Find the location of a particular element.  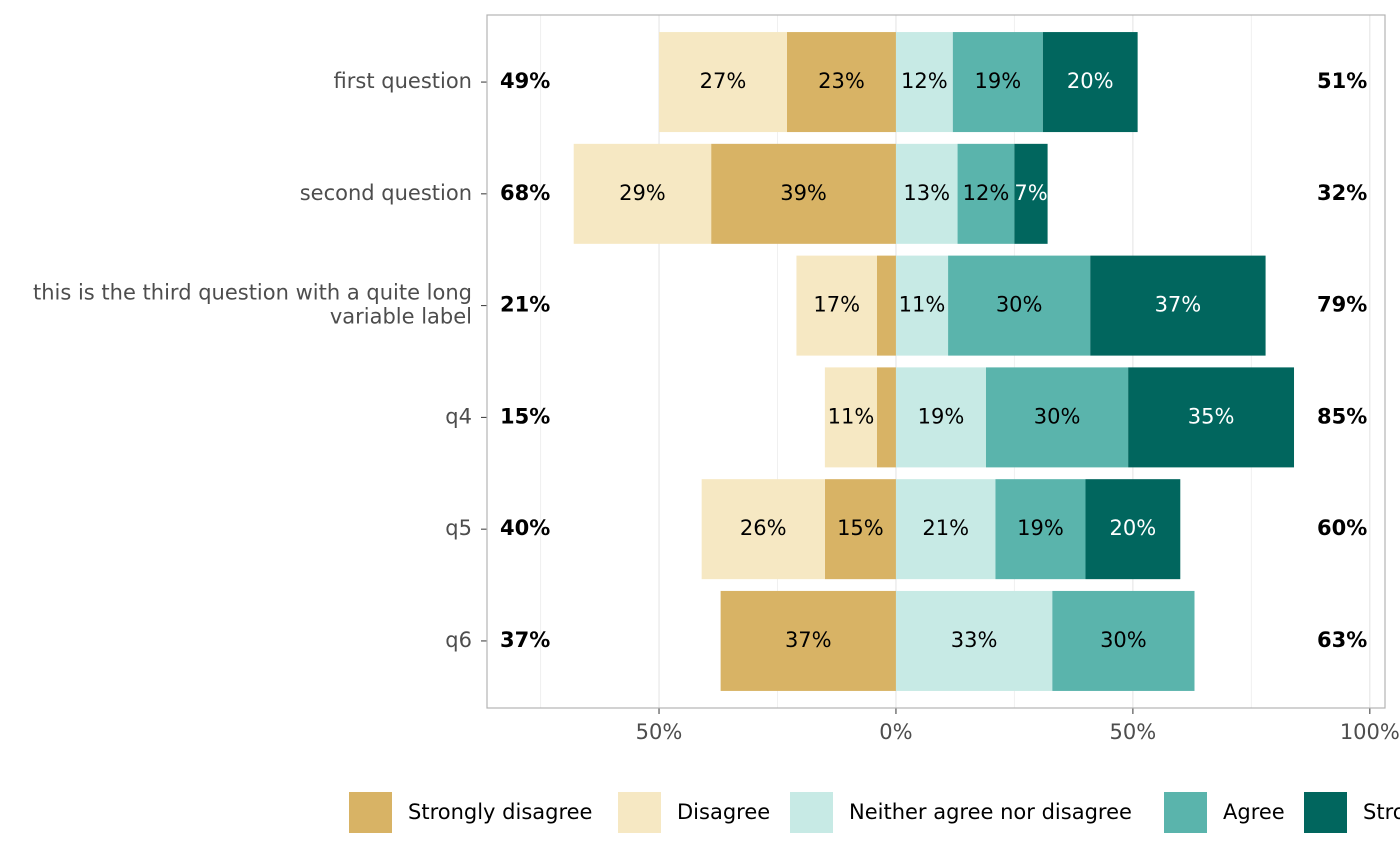

right-total: 79% is located at coordinates (1342, 305).